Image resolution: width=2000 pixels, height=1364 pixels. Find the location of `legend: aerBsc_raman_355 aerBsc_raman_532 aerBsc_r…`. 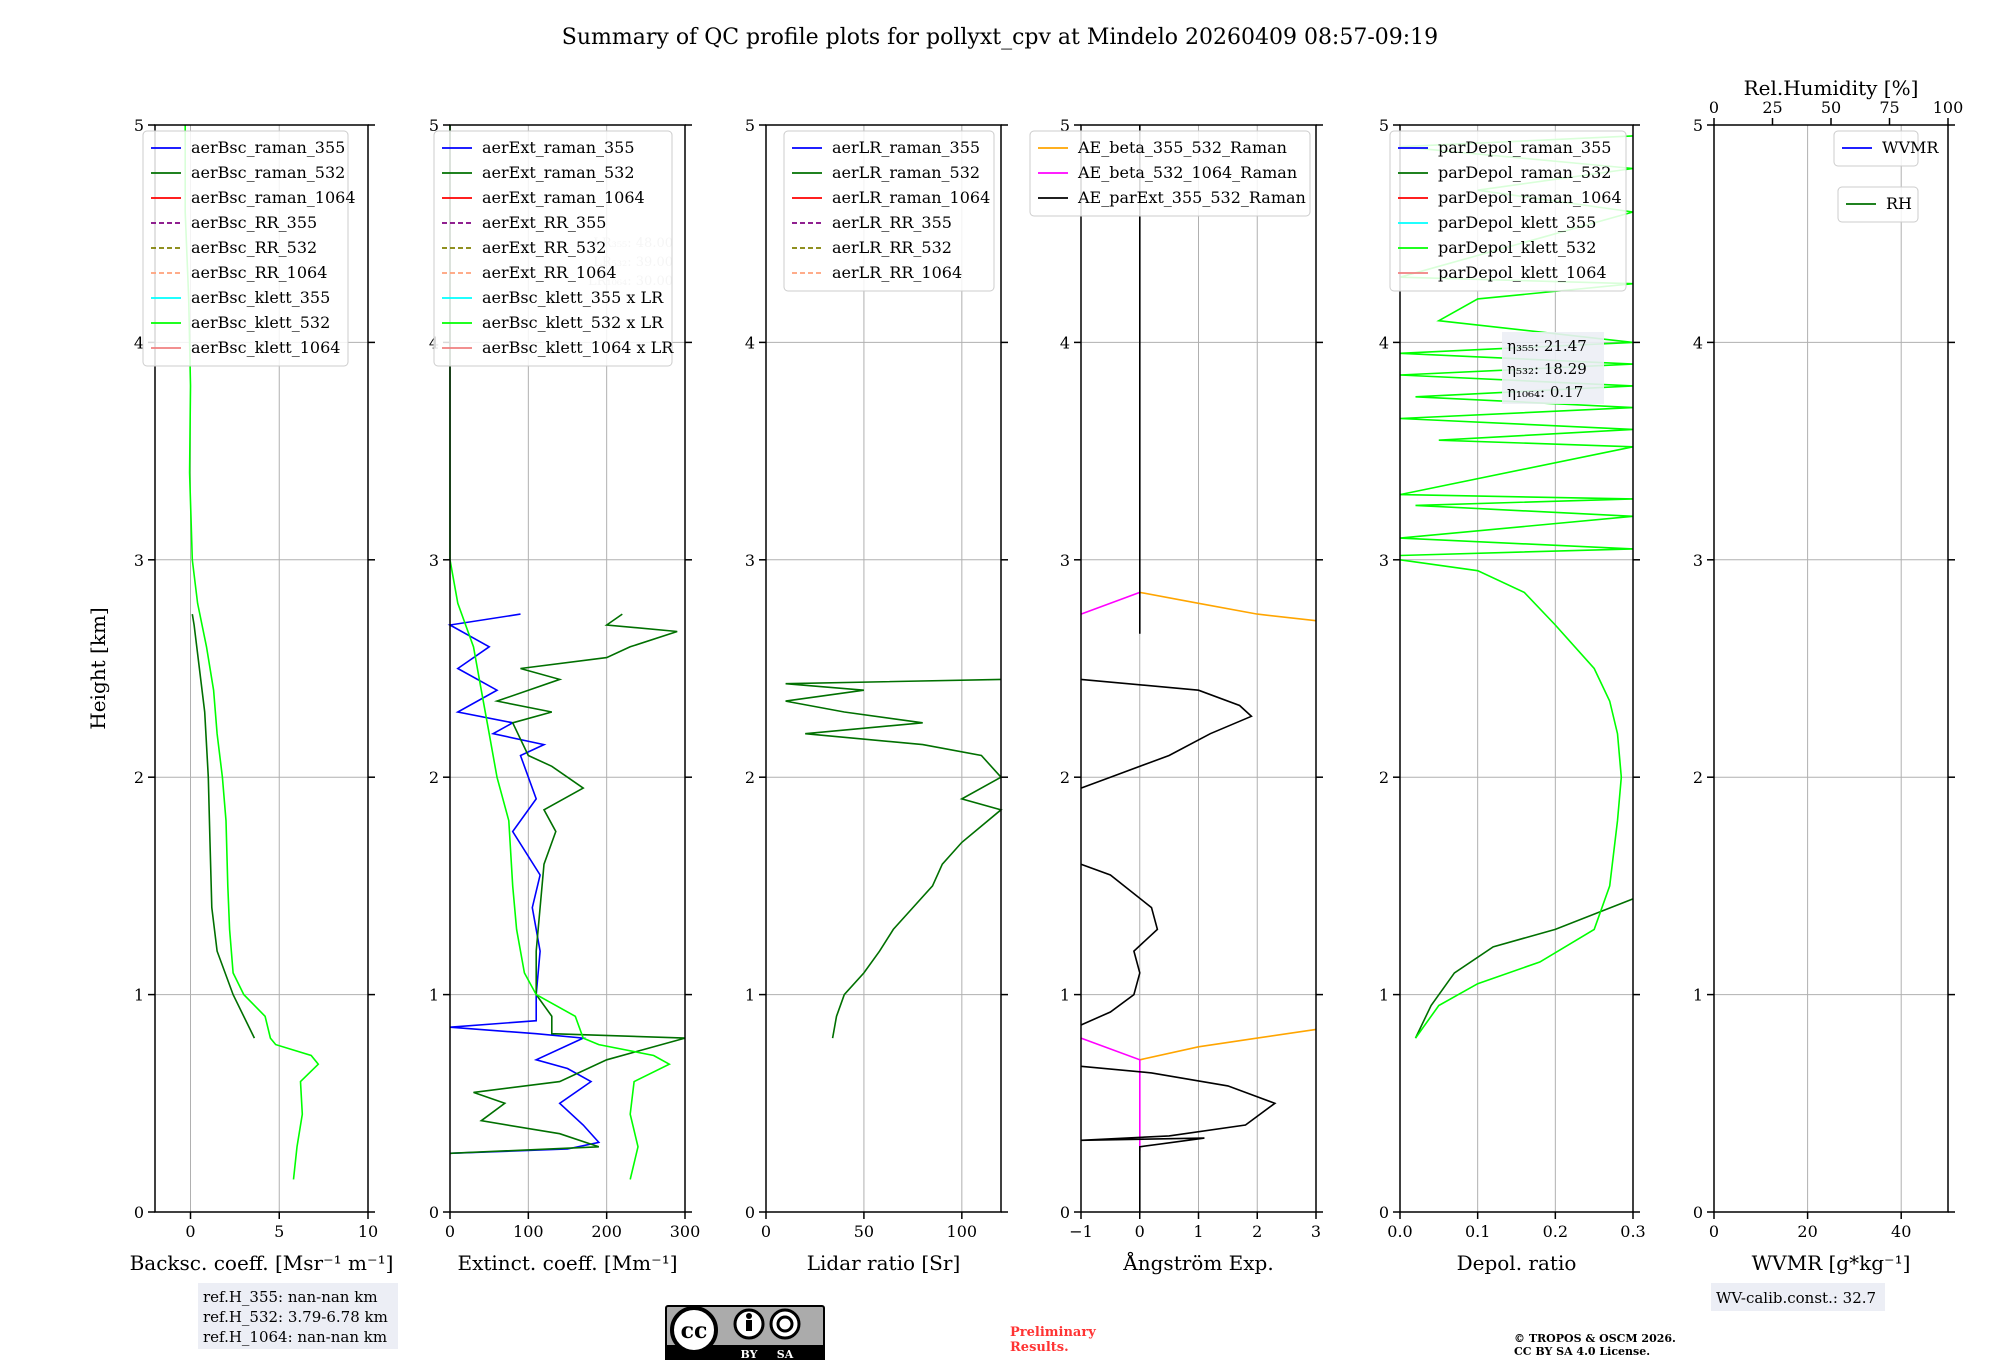

legend: aerBsc_raman_355 aerBsc_raman_532 aerBsc_r… is located at coordinates (249, 248).